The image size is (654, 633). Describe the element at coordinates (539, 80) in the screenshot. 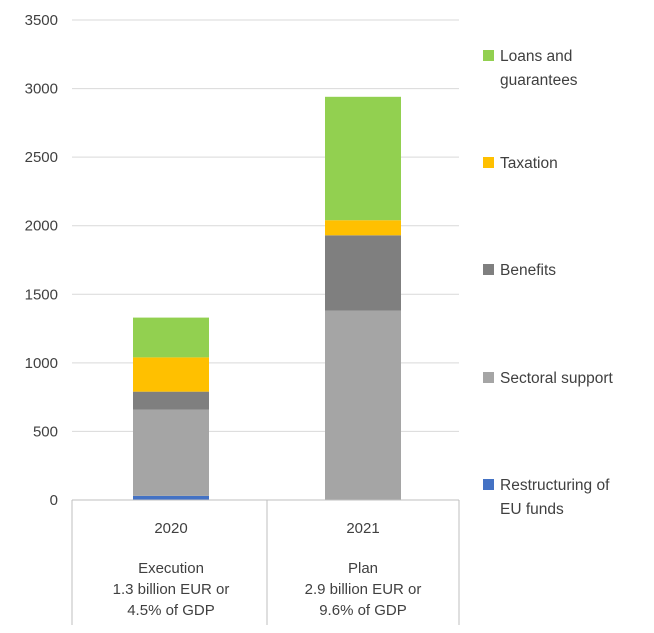

I see `legend-label: guarantees` at that location.